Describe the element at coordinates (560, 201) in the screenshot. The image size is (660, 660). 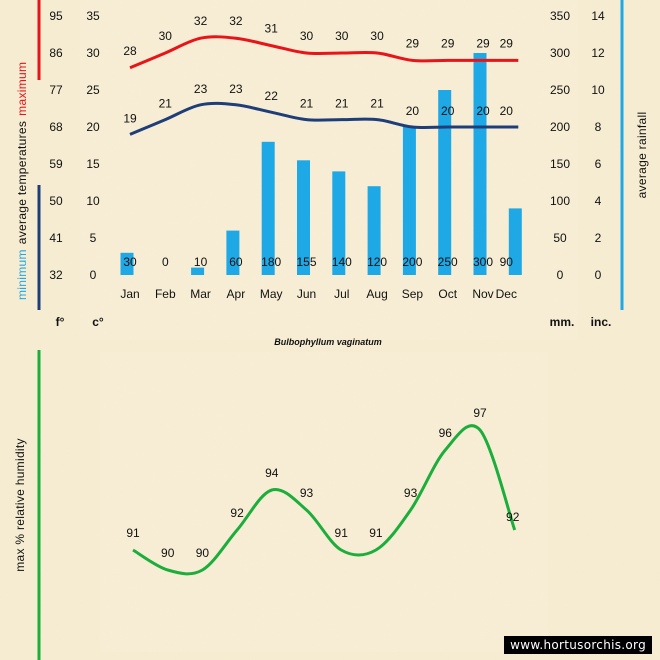
I see `mm-tick-label: 100` at that location.